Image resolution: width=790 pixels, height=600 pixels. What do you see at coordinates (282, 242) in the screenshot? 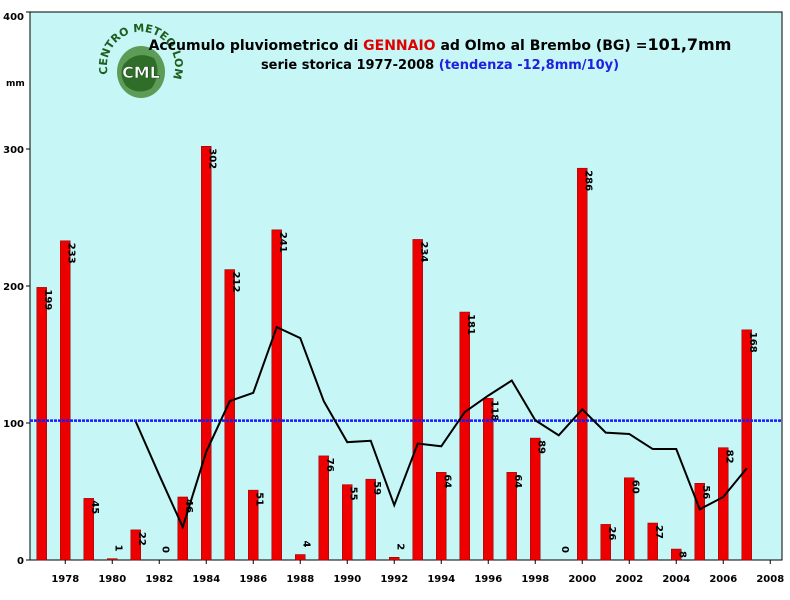
I see `bar-label-1987: 241` at bounding box center [282, 242].